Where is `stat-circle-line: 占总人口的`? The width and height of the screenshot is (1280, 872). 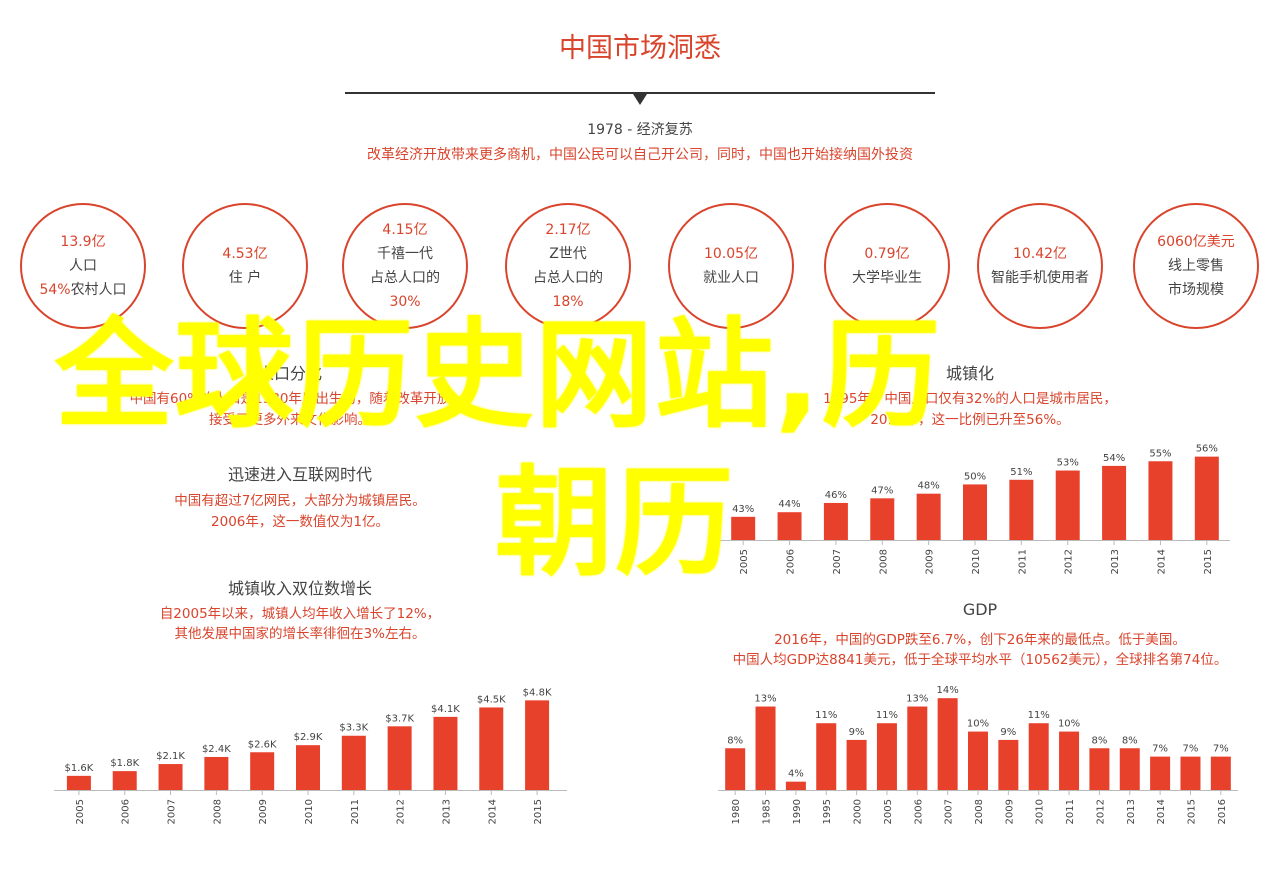
stat-circle-line: 占总人口的 is located at coordinates (405, 278).